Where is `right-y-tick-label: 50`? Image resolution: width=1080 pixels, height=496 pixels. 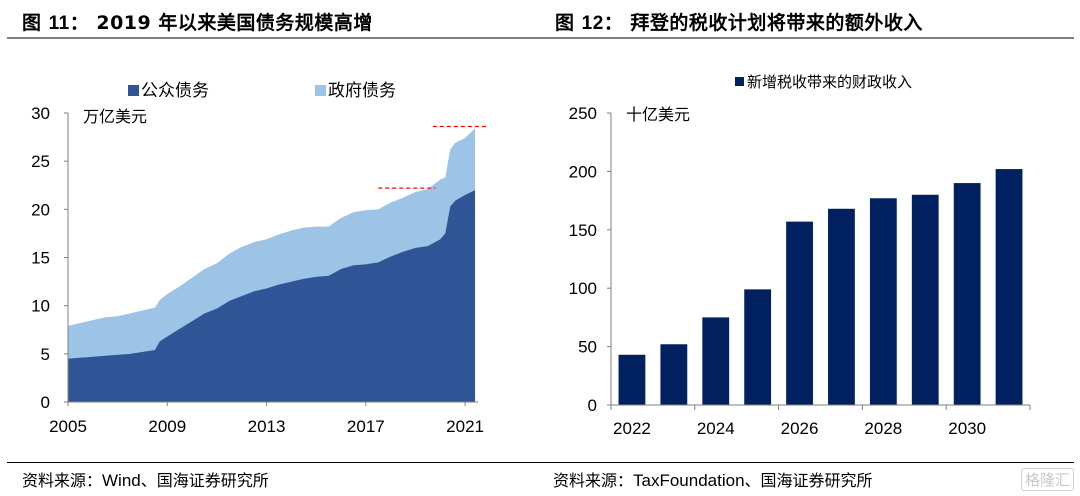 right-y-tick-label: 50 is located at coordinates (587, 347).